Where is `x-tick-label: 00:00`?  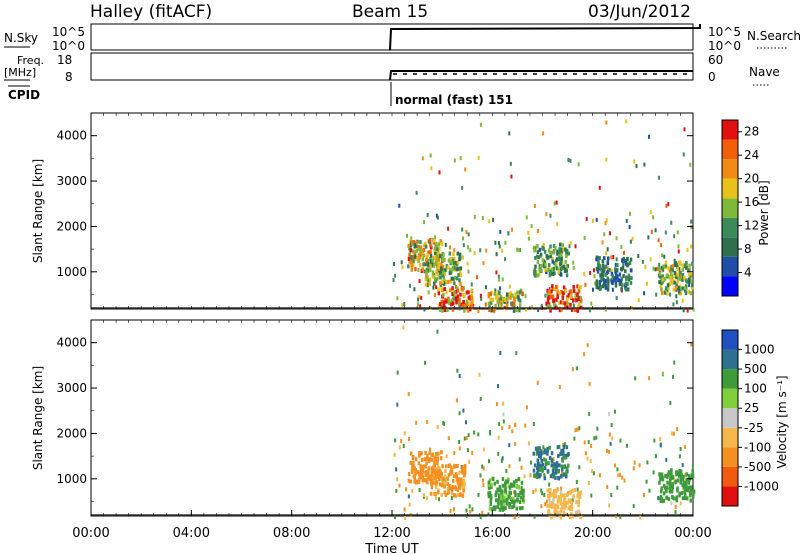 x-tick-label: 00:00 is located at coordinates (90, 533).